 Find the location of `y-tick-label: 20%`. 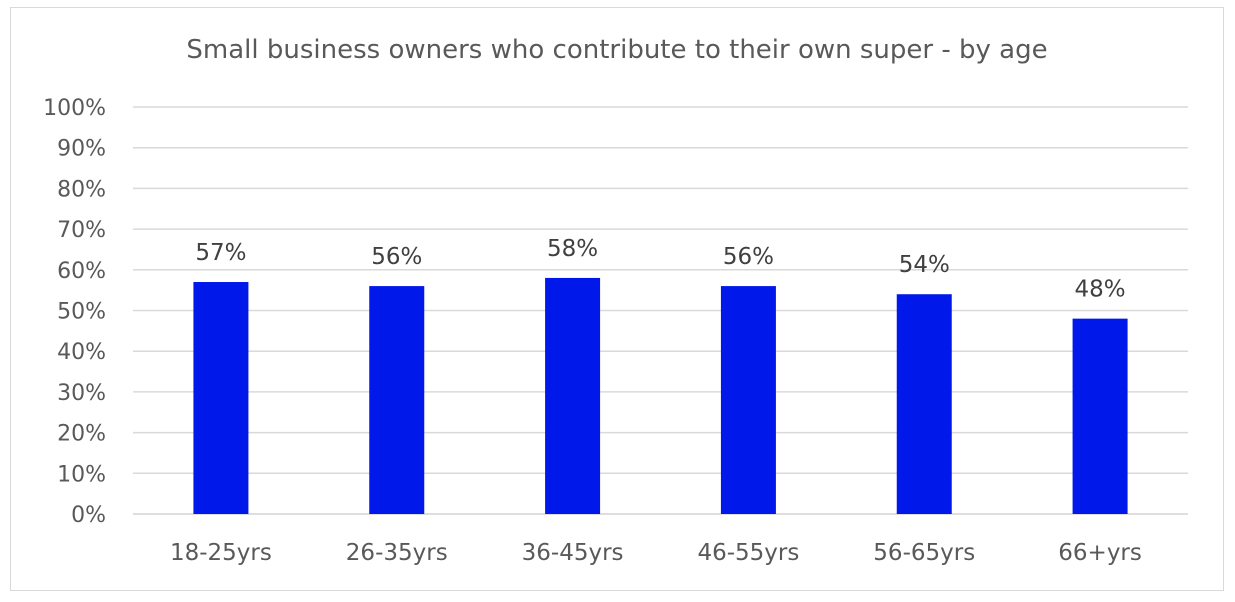

y-tick-label: 20% is located at coordinates (81, 434).